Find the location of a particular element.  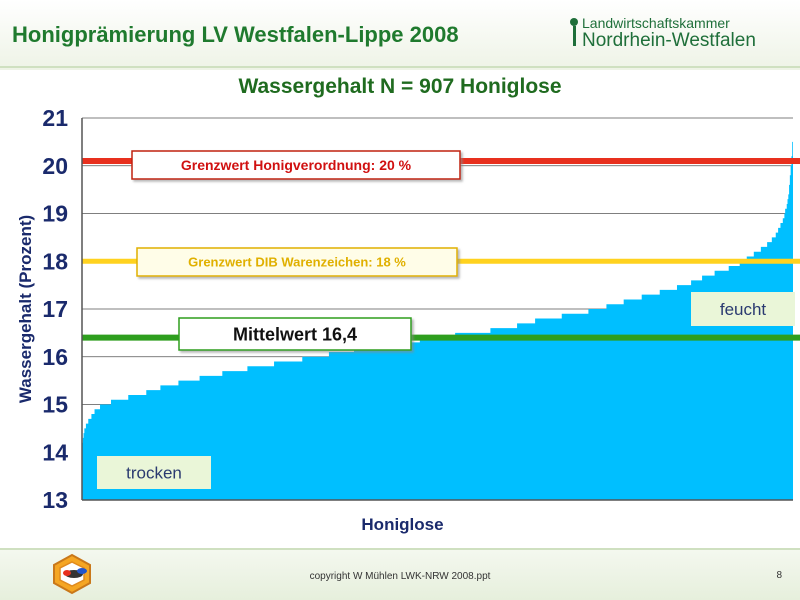

y-tick-label: 20 is located at coordinates (55, 166).